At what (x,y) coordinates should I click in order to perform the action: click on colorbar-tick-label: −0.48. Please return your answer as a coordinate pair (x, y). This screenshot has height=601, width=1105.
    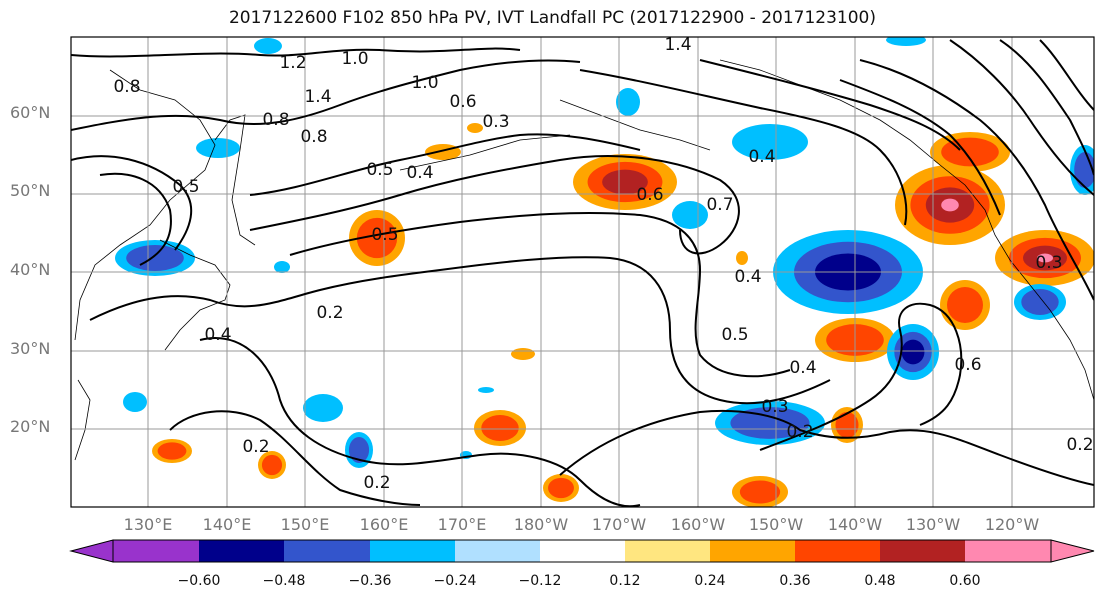
    Looking at the image, I should click on (284, 581).